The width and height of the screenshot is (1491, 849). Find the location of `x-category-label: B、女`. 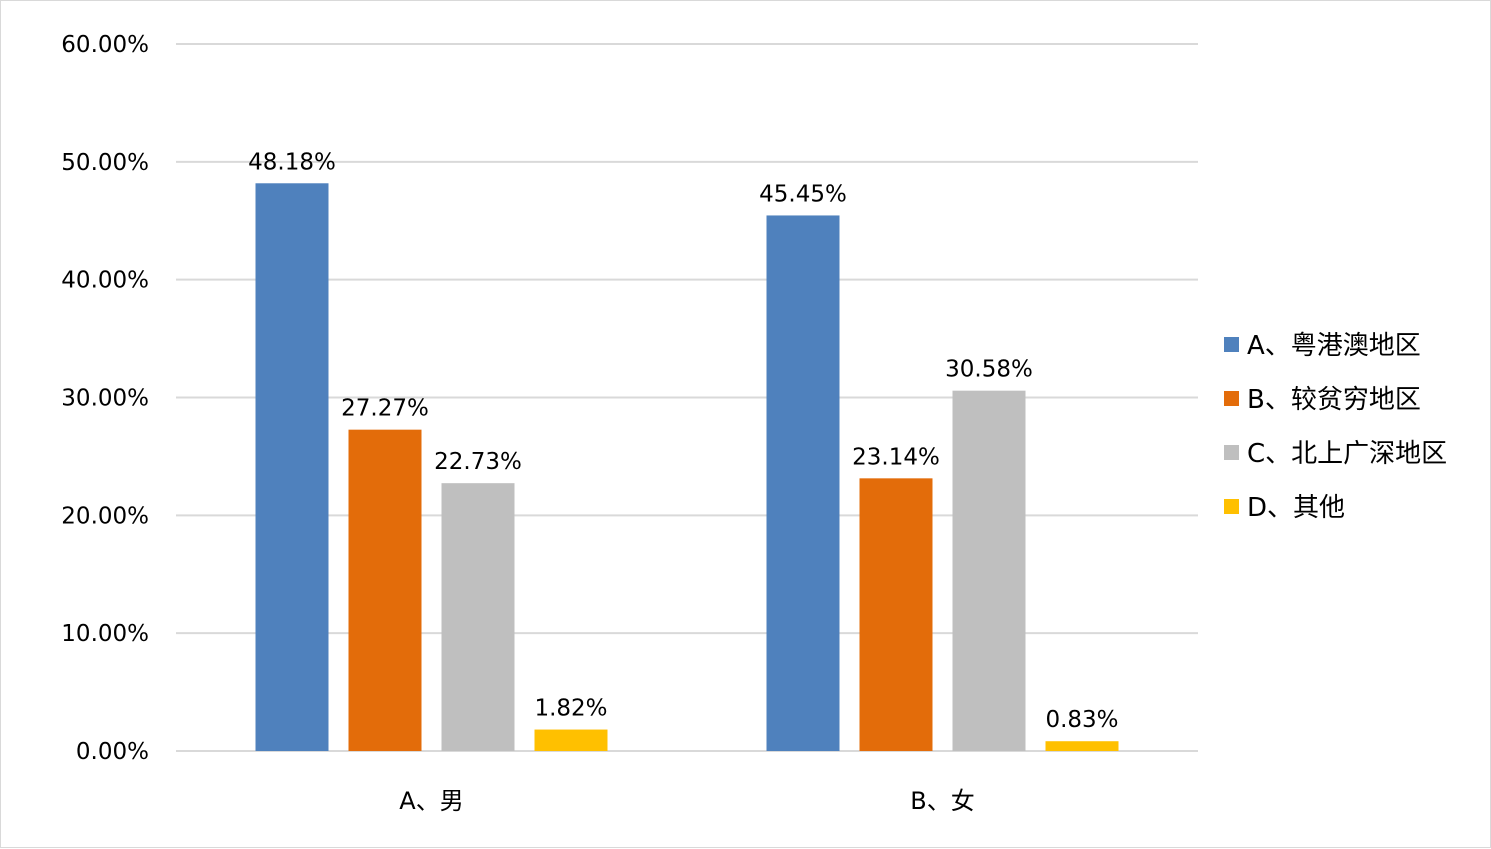

x-category-label: B、女 is located at coordinates (942, 801).